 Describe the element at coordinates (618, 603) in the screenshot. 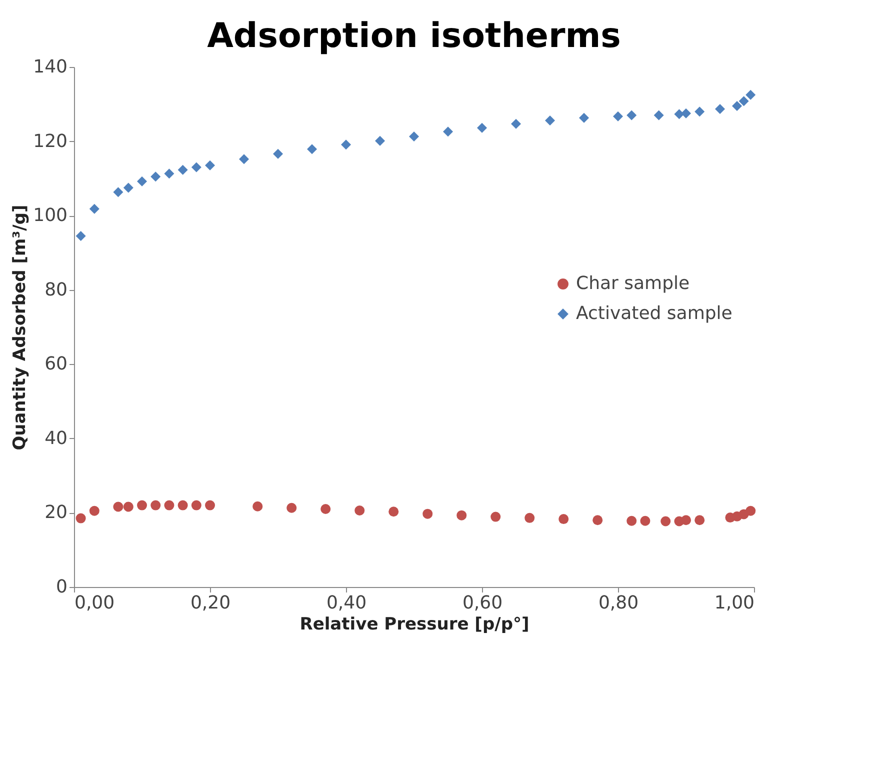

I see `x-tick-label: 0,80` at that location.